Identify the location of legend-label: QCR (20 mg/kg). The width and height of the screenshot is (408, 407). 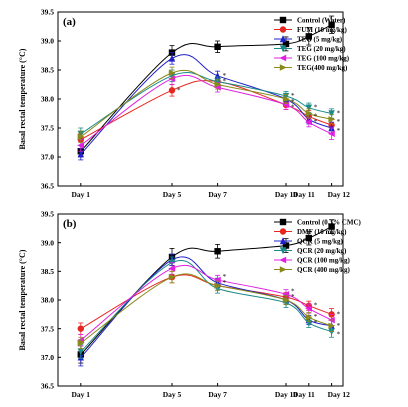
(322, 251).